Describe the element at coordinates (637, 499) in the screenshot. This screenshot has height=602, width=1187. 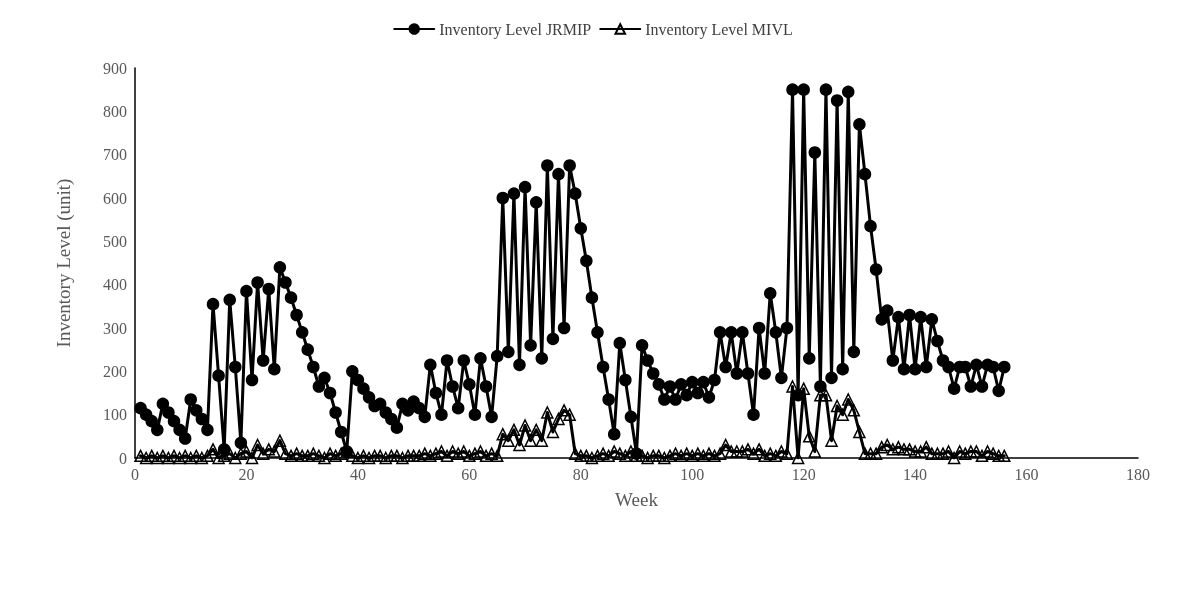
I see `x-axis-title: Week` at that location.